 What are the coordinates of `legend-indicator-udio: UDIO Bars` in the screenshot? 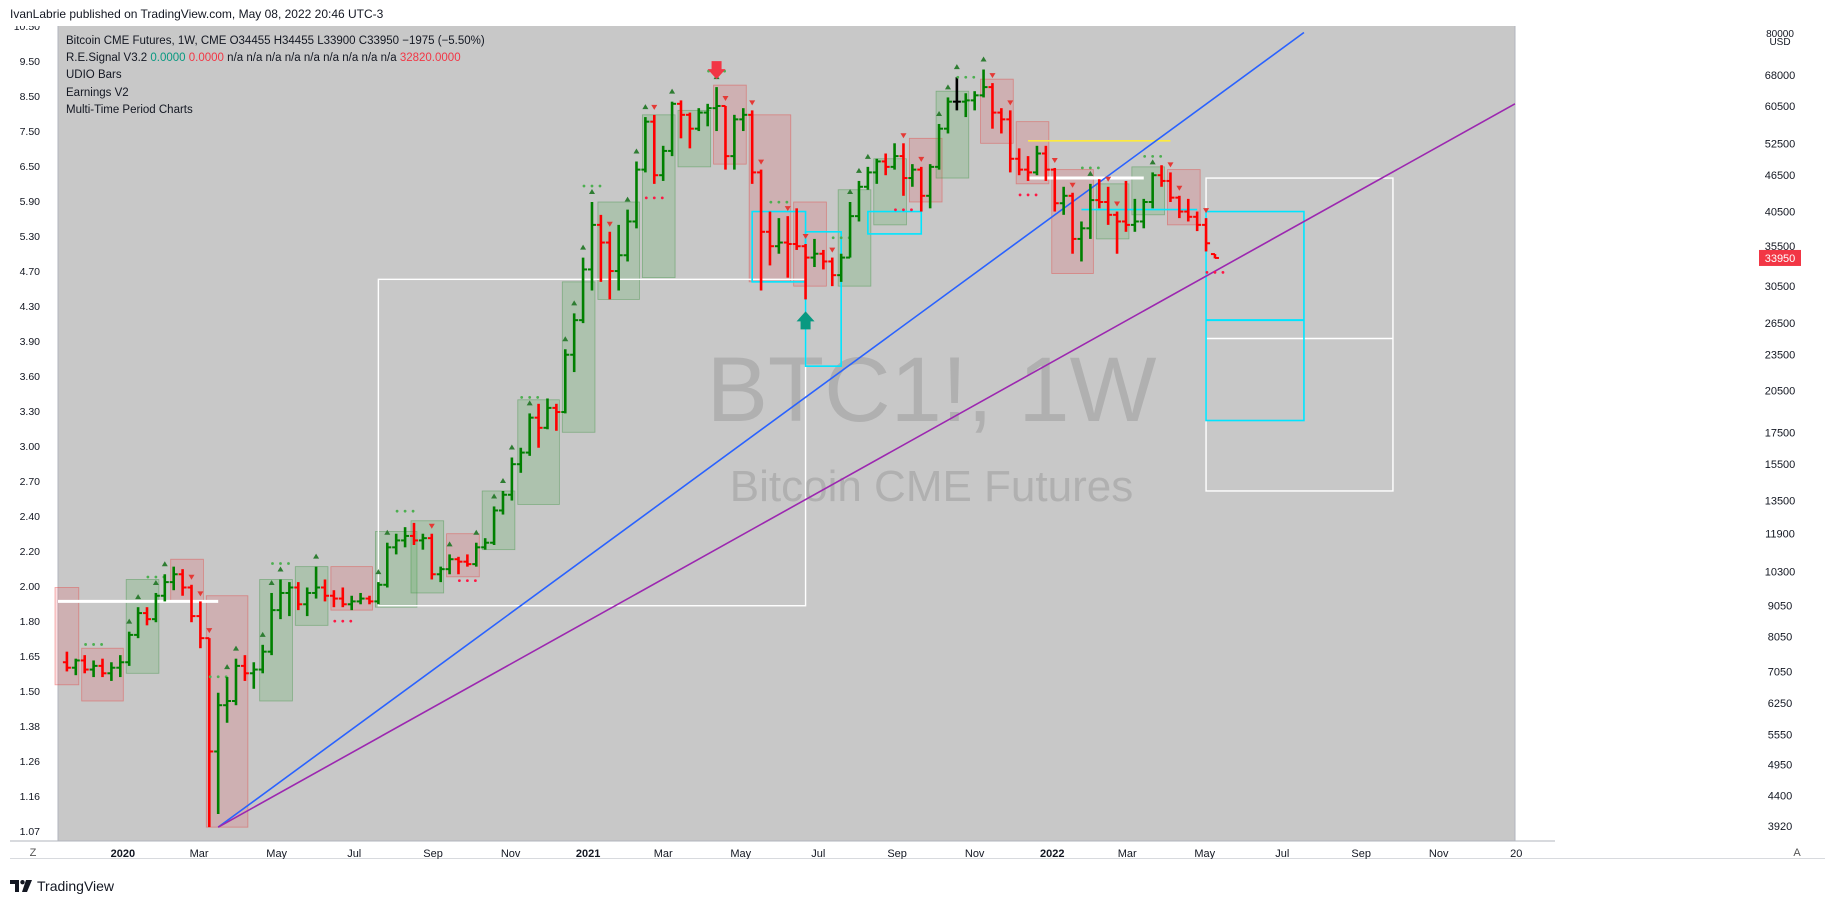 It's located at (94, 75).